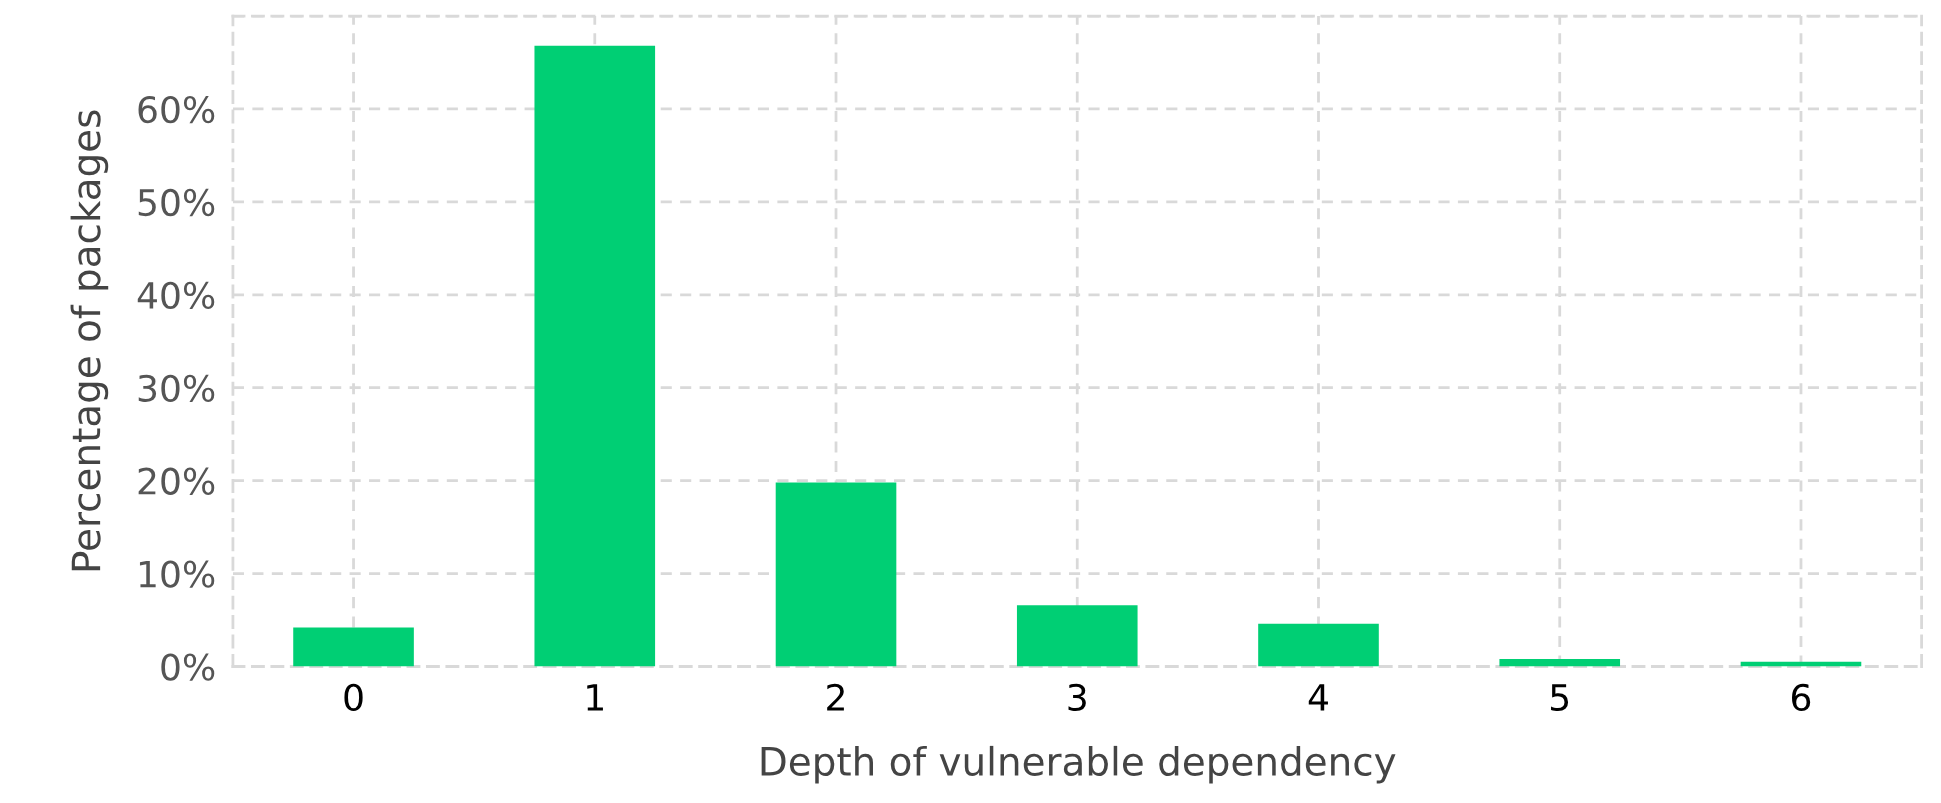 This screenshot has height=803, width=1941. I want to click on y-axis-title: Percentage of packages, so click(89, 340).